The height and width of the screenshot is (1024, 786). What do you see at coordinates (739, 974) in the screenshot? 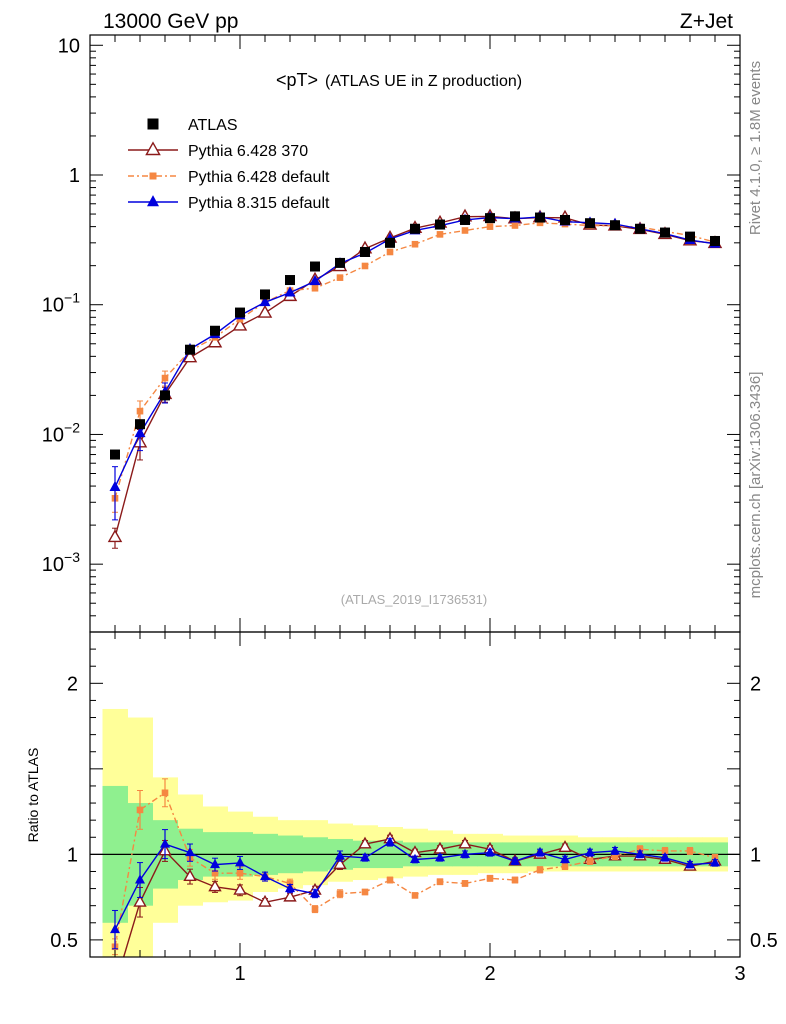
I see `x-tick-label: 3` at bounding box center [739, 974].